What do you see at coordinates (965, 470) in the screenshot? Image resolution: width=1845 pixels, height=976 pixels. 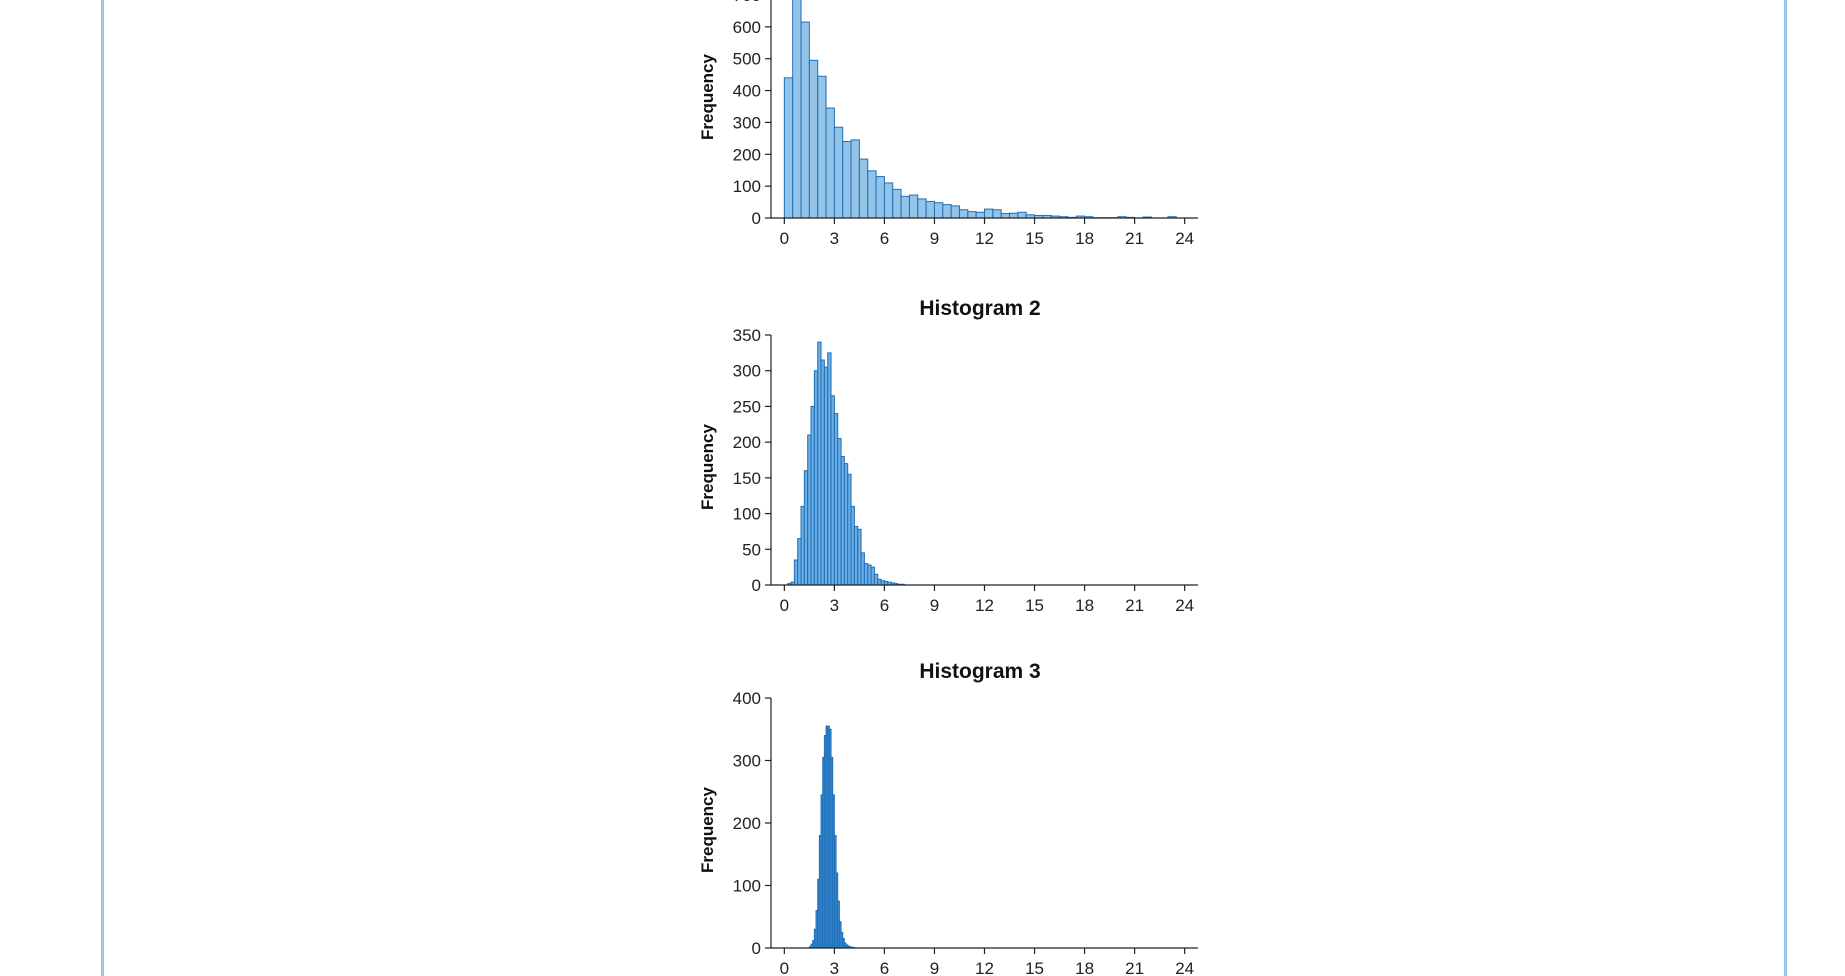 I see `histogram-2-plot: 0 50 100 150 200 250 300 350 0 3 6 9 12 15 18 21 24` at bounding box center [965, 470].